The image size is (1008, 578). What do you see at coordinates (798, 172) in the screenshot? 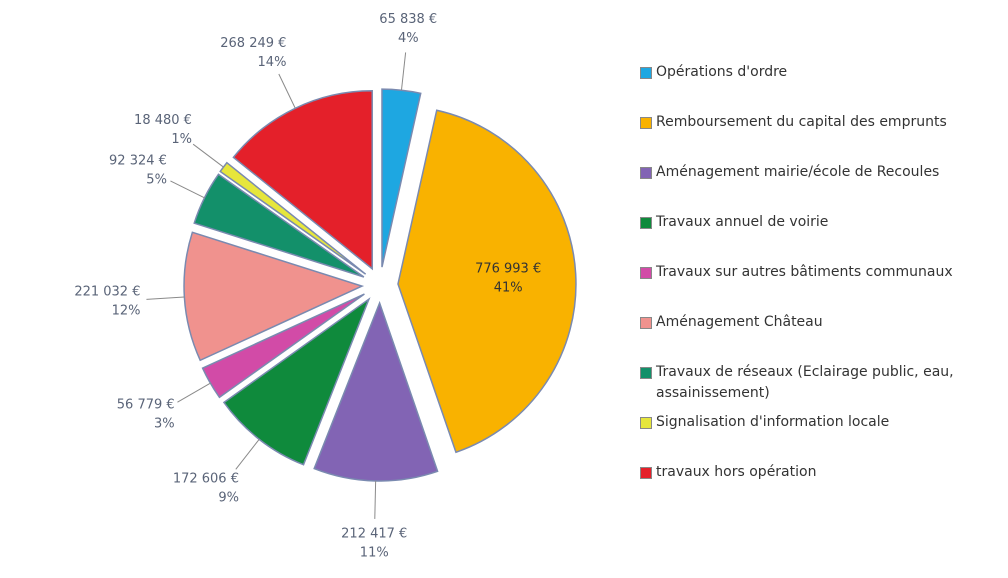
I see `legend-label: Aménagement mairie/école de Recoules` at bounding box center [798, 172].